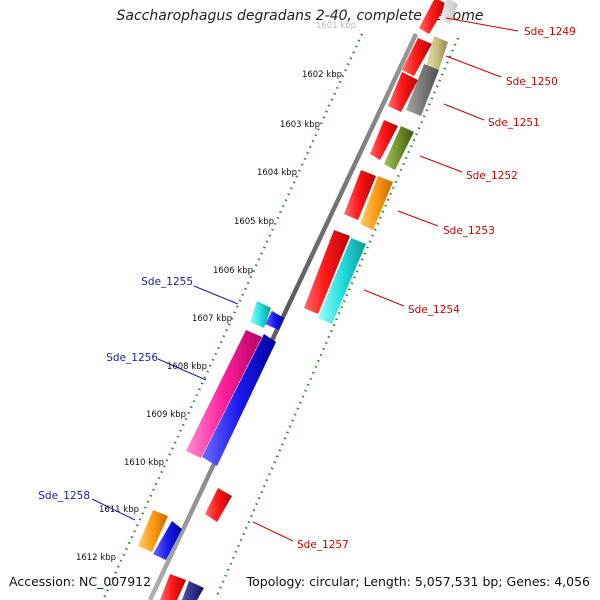  What do you see at coordinates (323, 545) in the screenshot?
I see `gene-label: Sde_1257` at bounding box center [323, 545].